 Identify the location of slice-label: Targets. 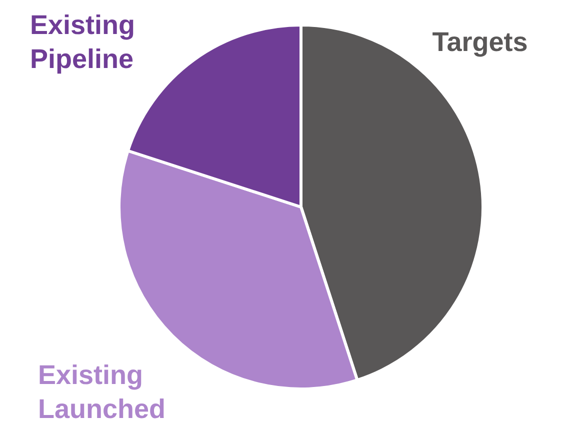
(480, 42).